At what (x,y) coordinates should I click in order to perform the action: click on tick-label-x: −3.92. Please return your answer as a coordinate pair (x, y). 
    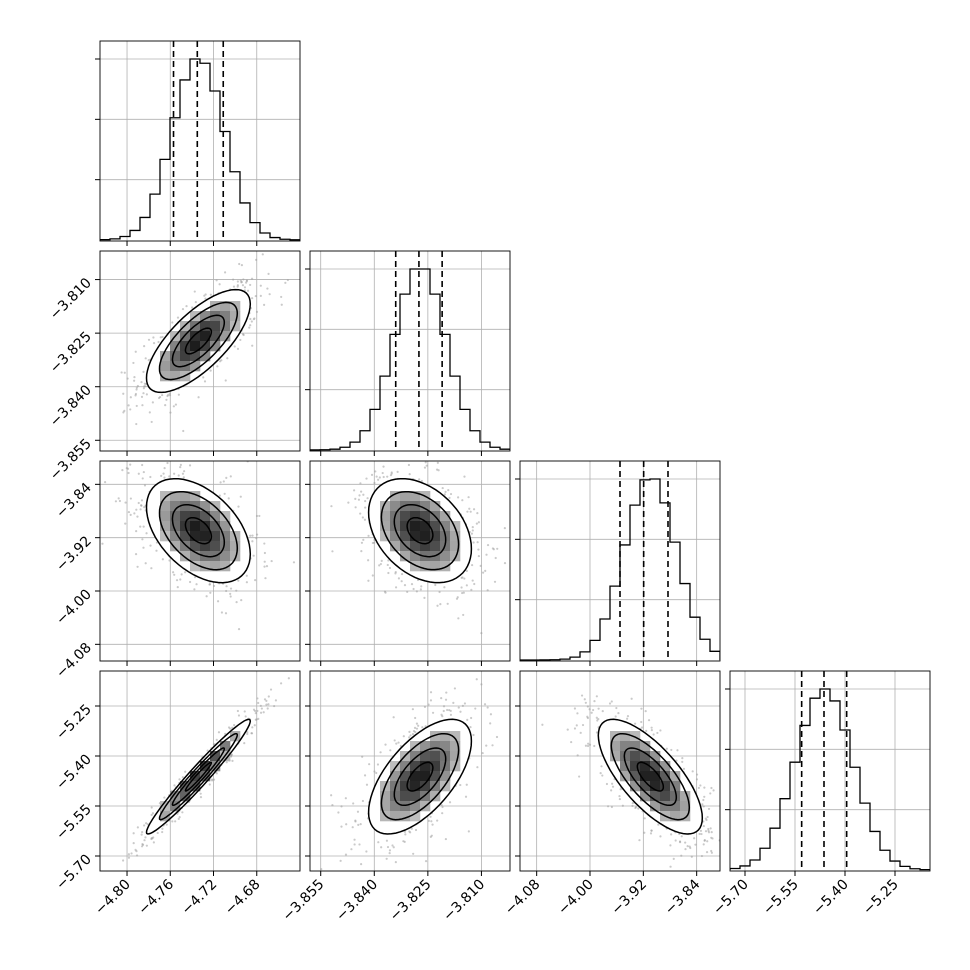
    Looking at the image, I should click on (630, 898).